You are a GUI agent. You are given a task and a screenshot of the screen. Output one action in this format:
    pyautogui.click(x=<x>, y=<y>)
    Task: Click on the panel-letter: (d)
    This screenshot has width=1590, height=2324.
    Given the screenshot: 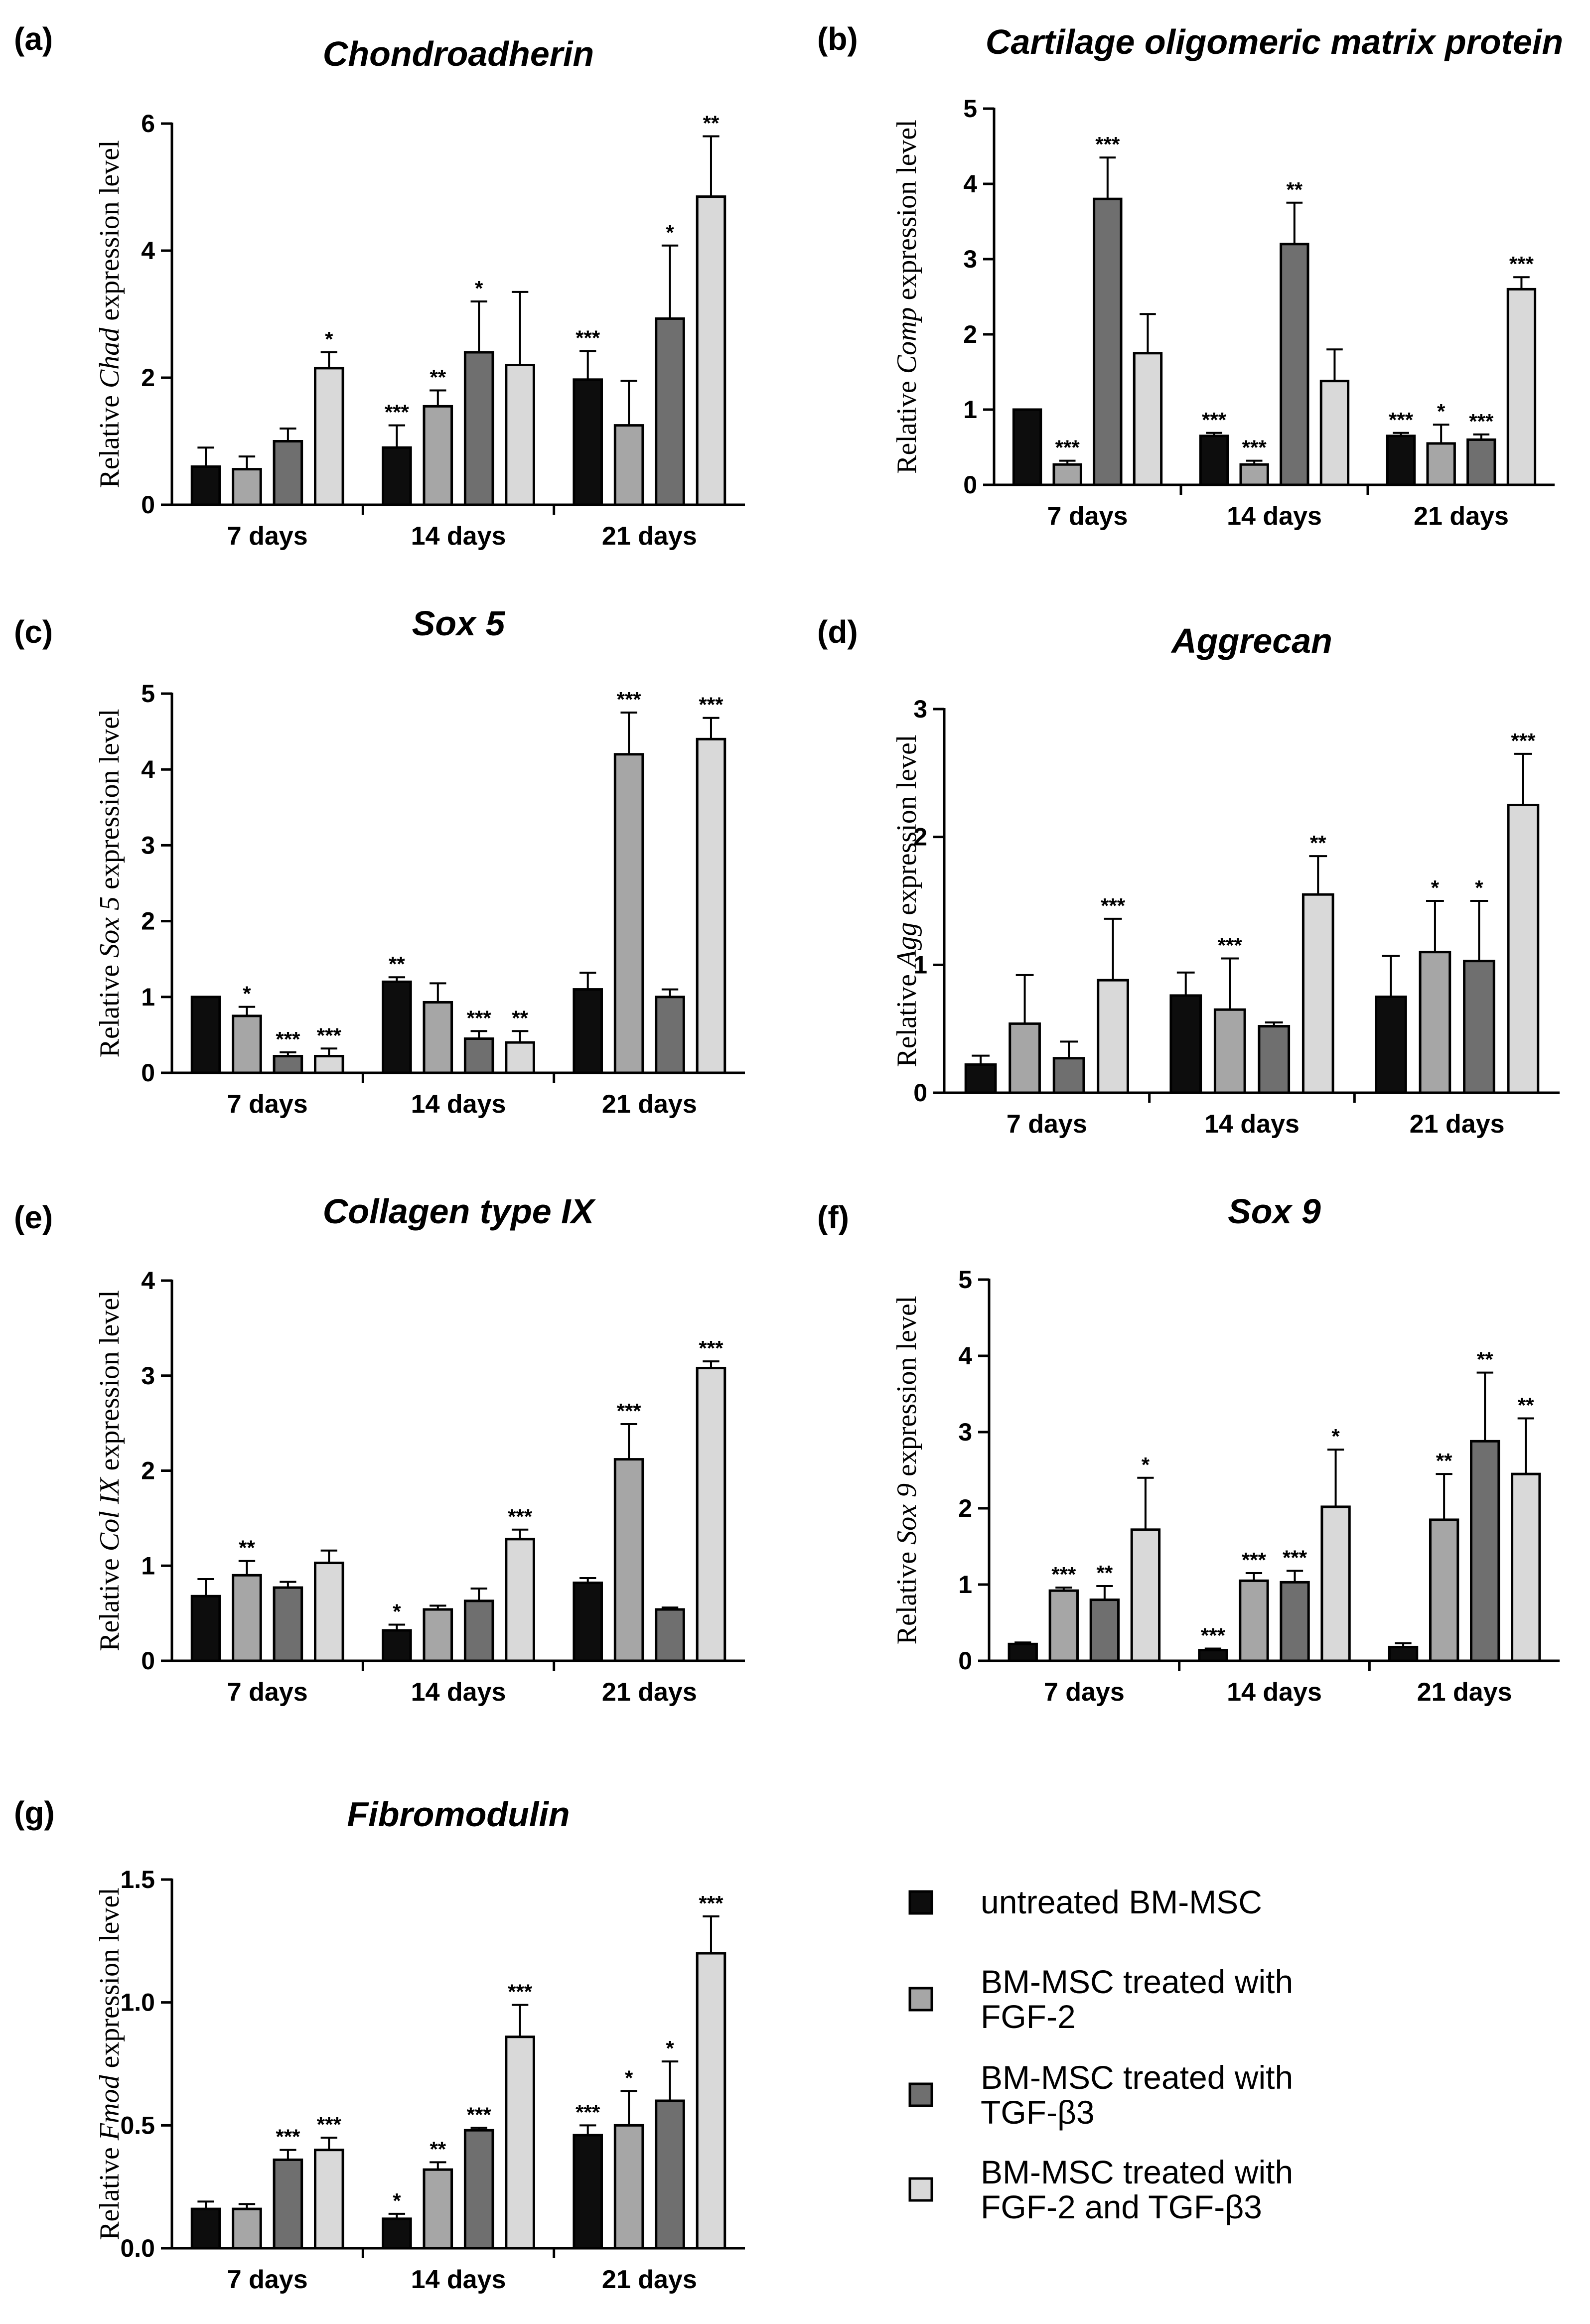 What is the action you would take?
    pyautogui.click(x=838, y=632)
    